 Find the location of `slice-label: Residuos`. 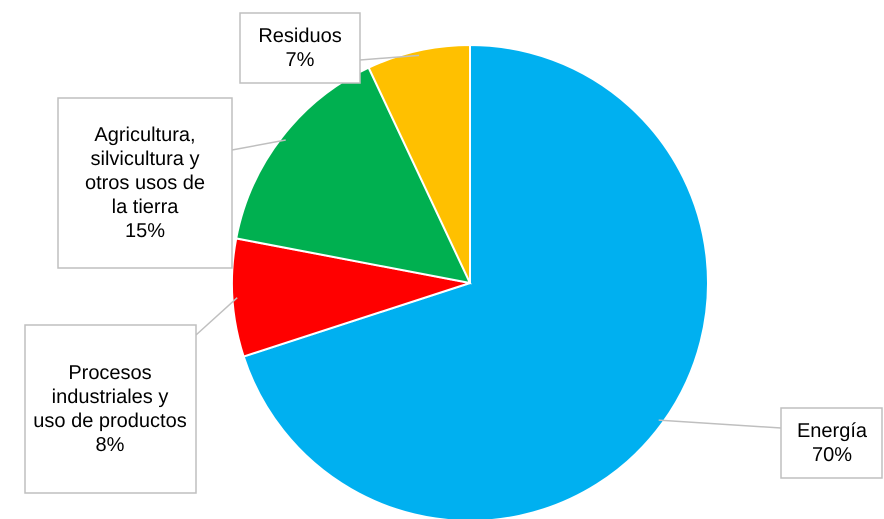

slice-label: Residuos is located at coordinates (300, 36).